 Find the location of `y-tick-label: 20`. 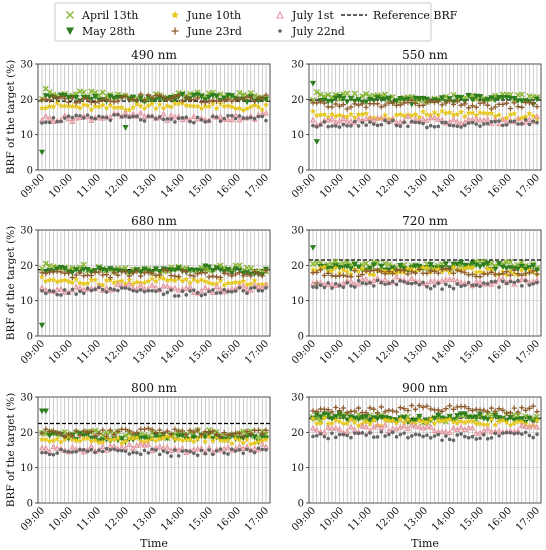

y-tick-label: 20 is located at coordinates (26, 100).